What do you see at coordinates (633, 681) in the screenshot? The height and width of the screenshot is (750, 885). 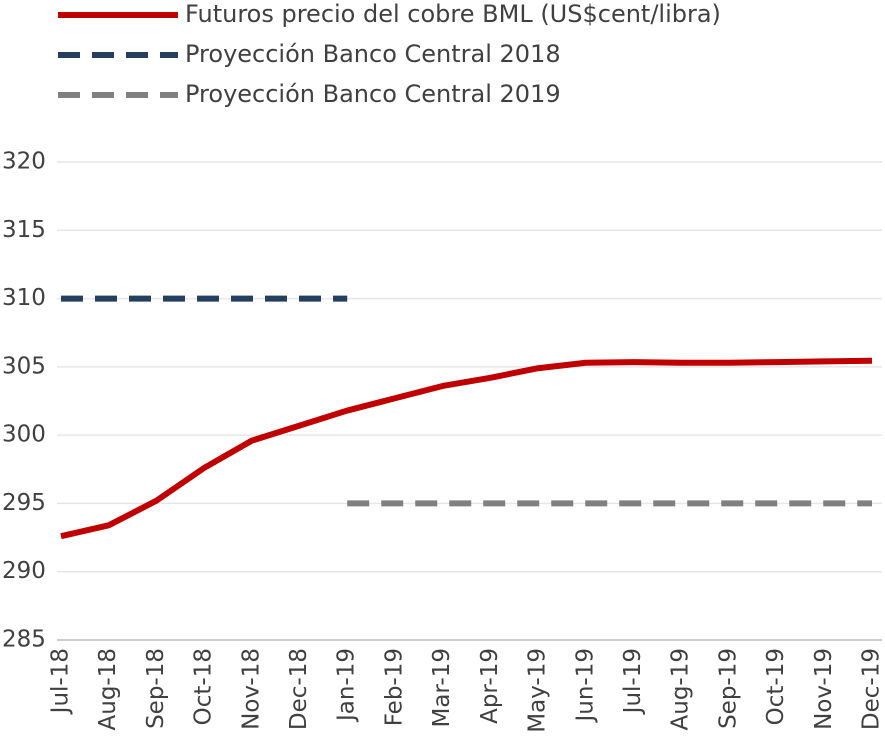 I see `x-tick-label: Jul-19` at bounding box center [633, 681].